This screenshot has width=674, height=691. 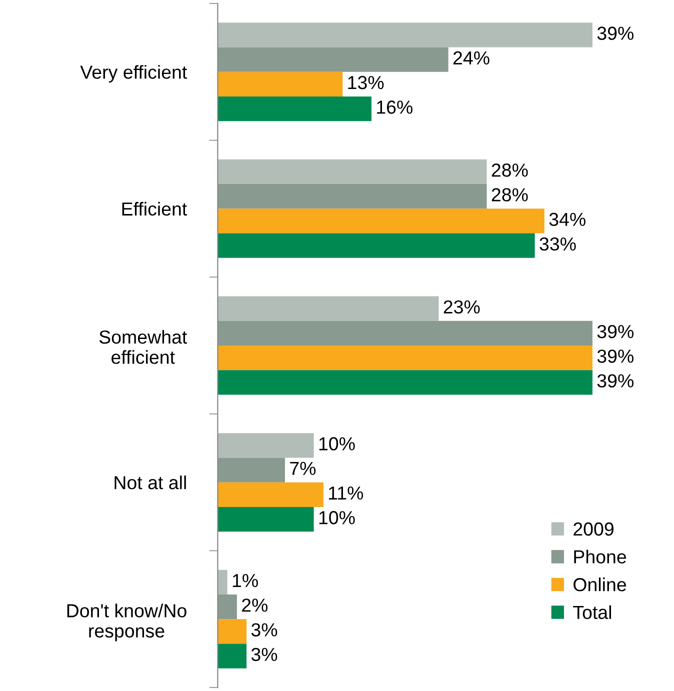 What do you see at coordinates (471, 58) in the screenshot?
I see `data-label: 24%` at bounding box center [471, 58].